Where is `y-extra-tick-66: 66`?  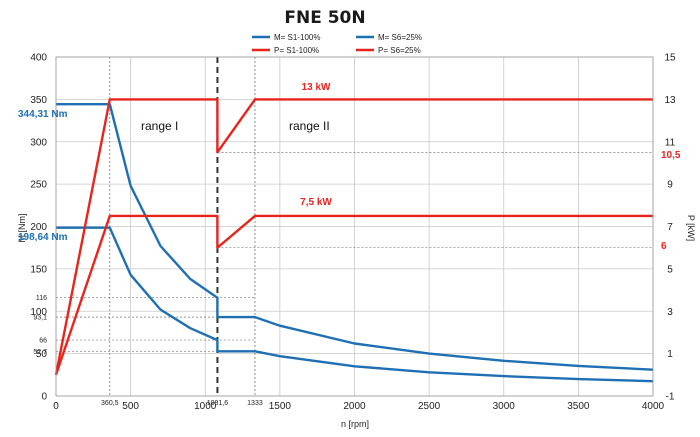
y-extra-tick-66: 66 is located at coordinates (43, 341).